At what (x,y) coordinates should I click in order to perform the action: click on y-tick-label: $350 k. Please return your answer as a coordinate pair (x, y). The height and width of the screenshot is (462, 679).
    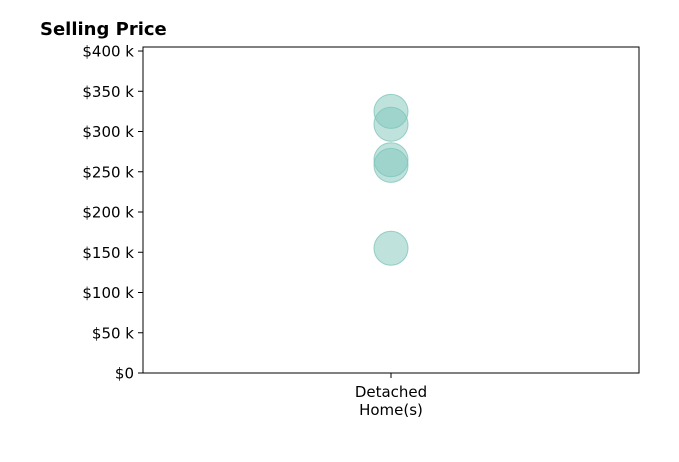
    Looking at the image, I should click on (108, 92).